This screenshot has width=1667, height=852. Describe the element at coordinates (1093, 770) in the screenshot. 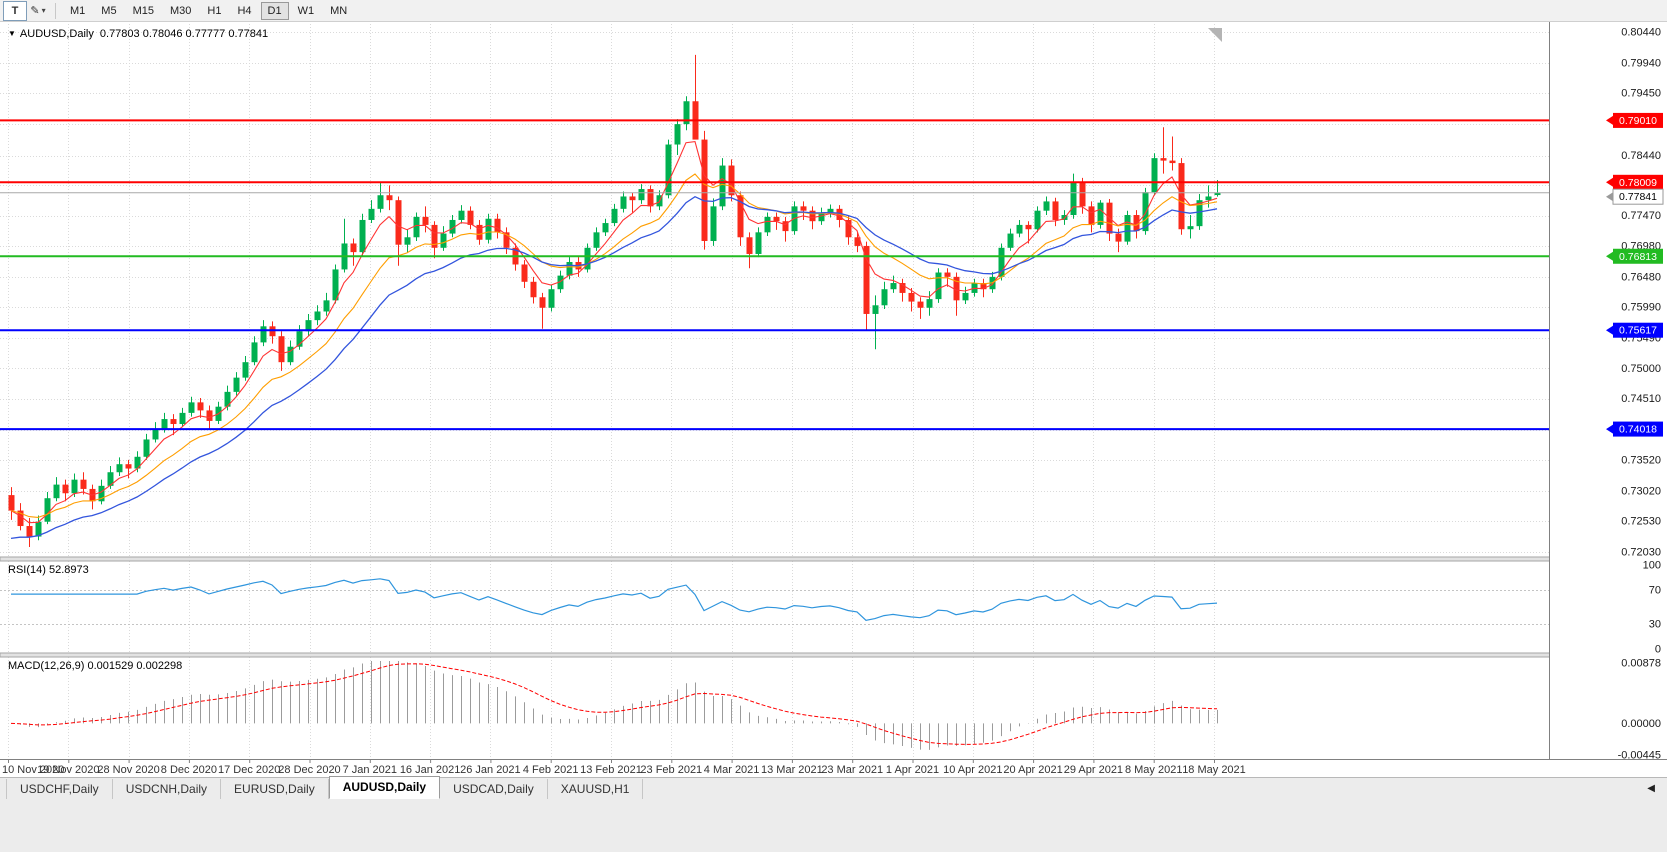

I see `svg-text: 29 Apr 2021` at that location.